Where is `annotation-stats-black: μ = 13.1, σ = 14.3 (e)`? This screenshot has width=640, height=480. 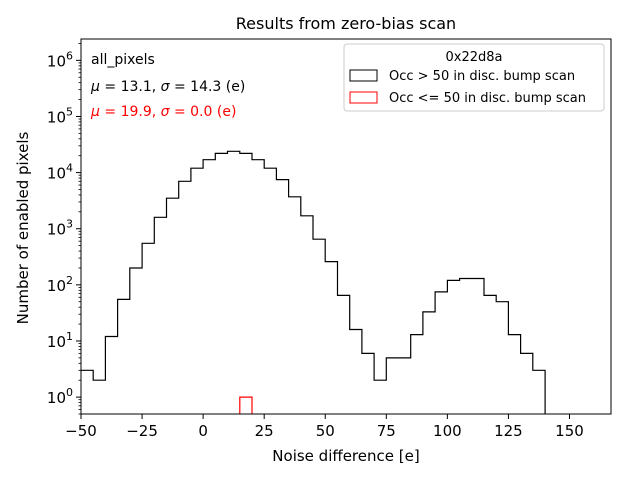 annotation-stats-black: μ = 13.1, σ = 14.3 (e) is located at coordinates (167, 87).